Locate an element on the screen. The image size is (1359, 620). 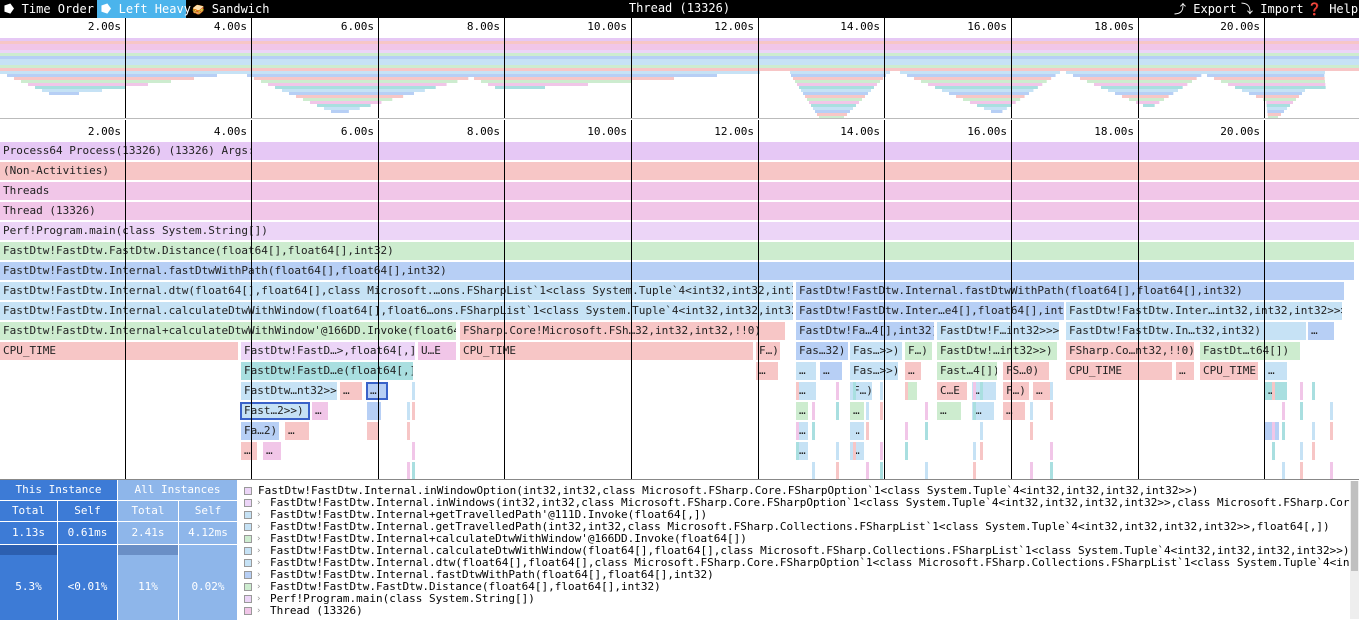
flame-frame: Fast…2>>) is located at coordinates (275, 411).